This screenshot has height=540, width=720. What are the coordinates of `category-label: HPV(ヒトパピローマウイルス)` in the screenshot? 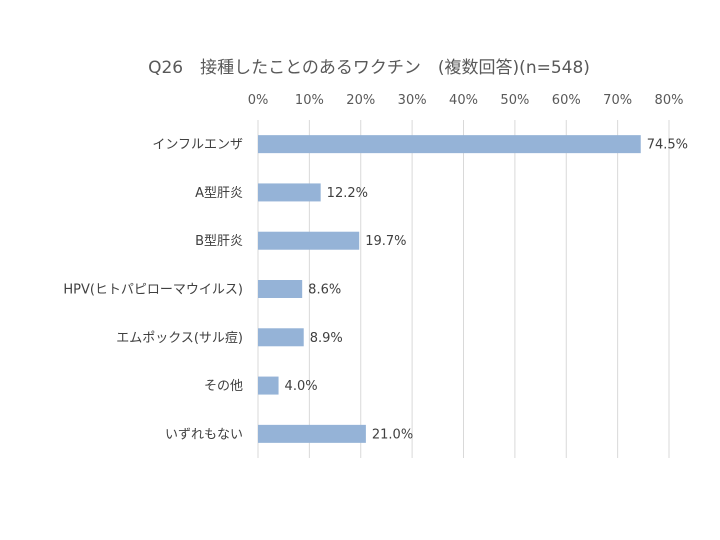 It's located at (153, 290).